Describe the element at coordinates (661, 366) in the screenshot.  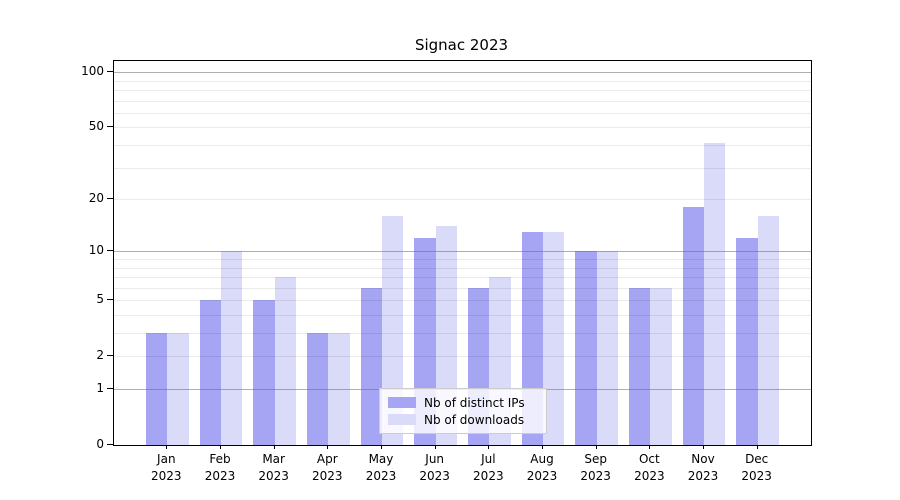
I see `bar-downloads-oct` at that location.